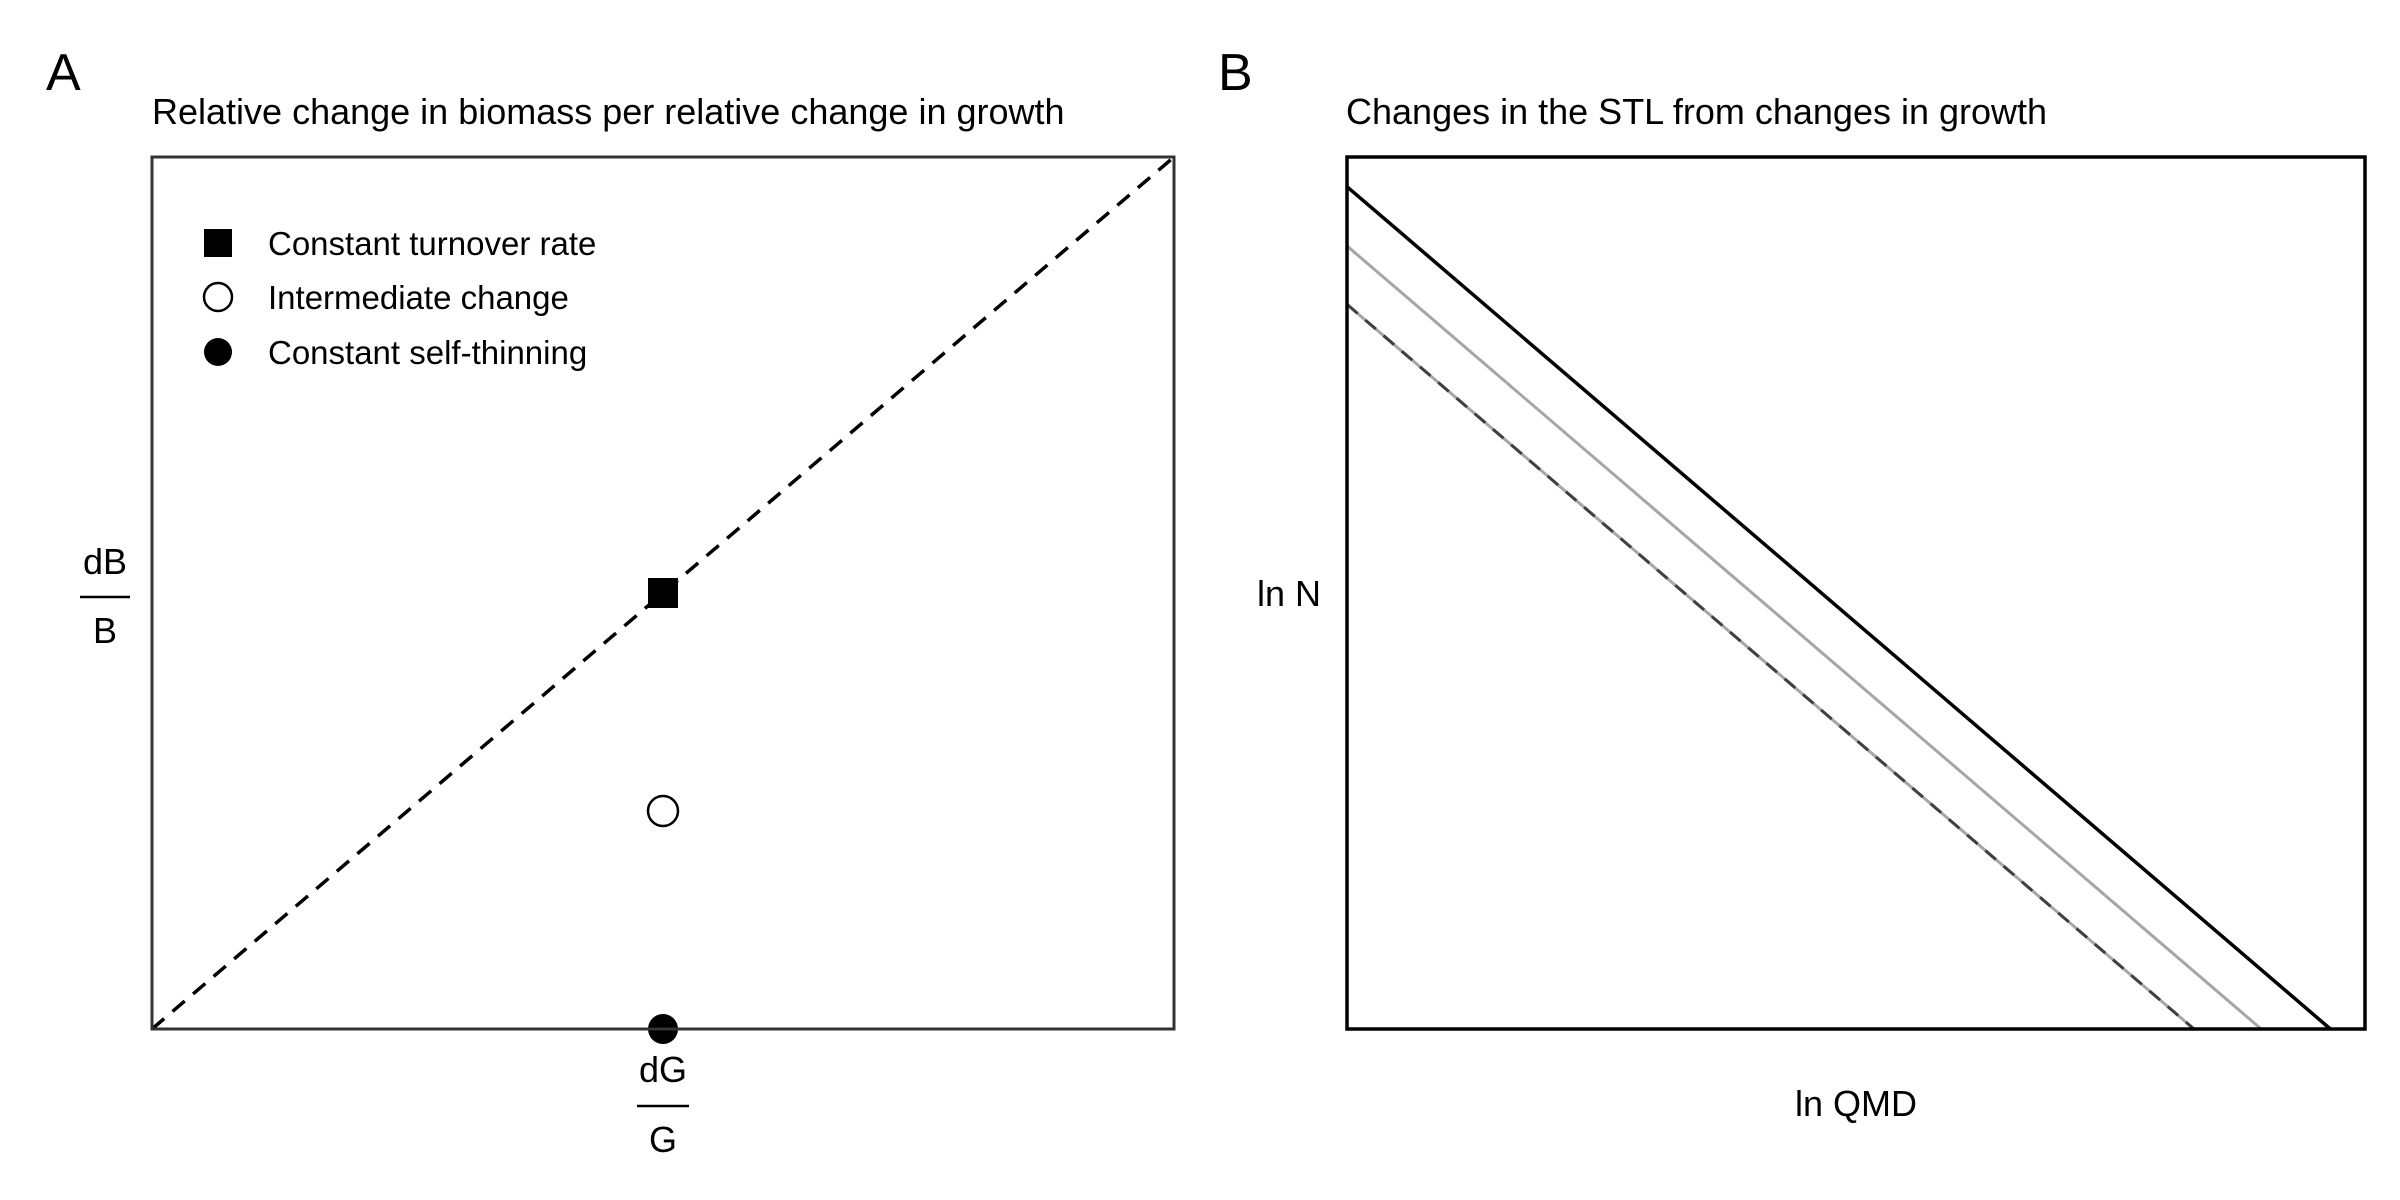 This screenshot has height=1200, width=2400. What do you see at coordinates (105, 596) in the screenshot?
I see `panel-a-ylabel: dB B` at bounding box center [105, 596].